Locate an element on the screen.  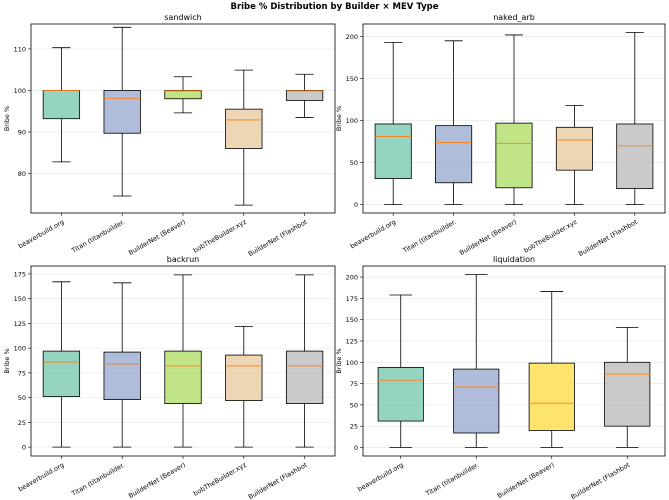
subplot-title: sandwich is located at coordinates (182, 17).